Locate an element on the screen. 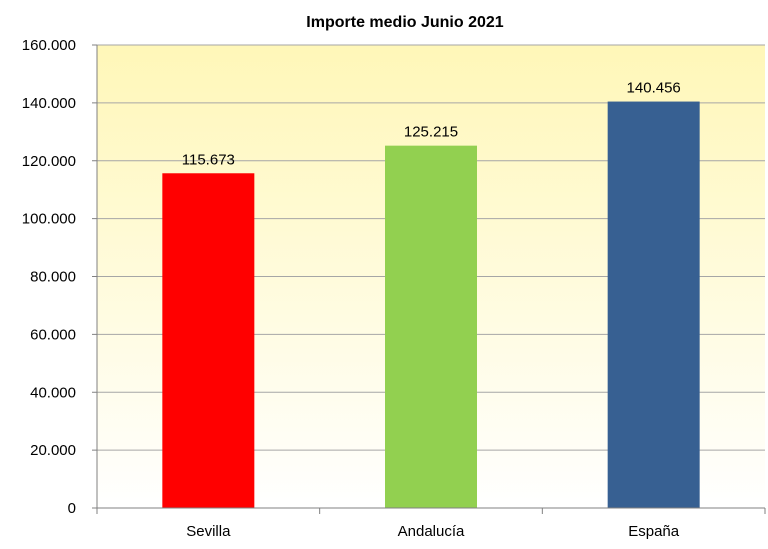 This screenshot has height=549, width=768. y-tick-label: 140.000 is located at coordinates (49, 103).